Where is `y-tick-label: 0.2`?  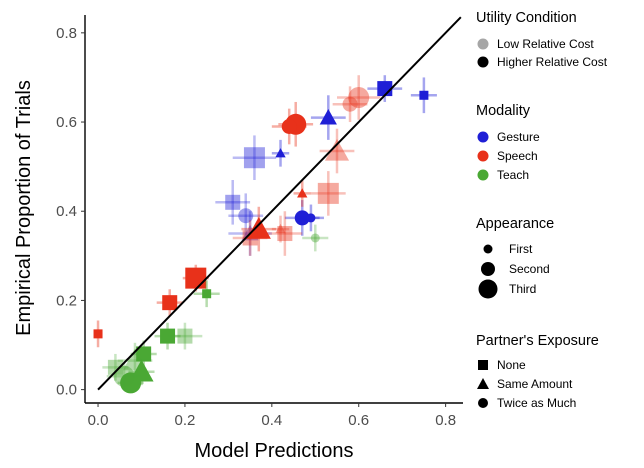 y-tick-label: 0.2 is located at coordinates (66, 300).